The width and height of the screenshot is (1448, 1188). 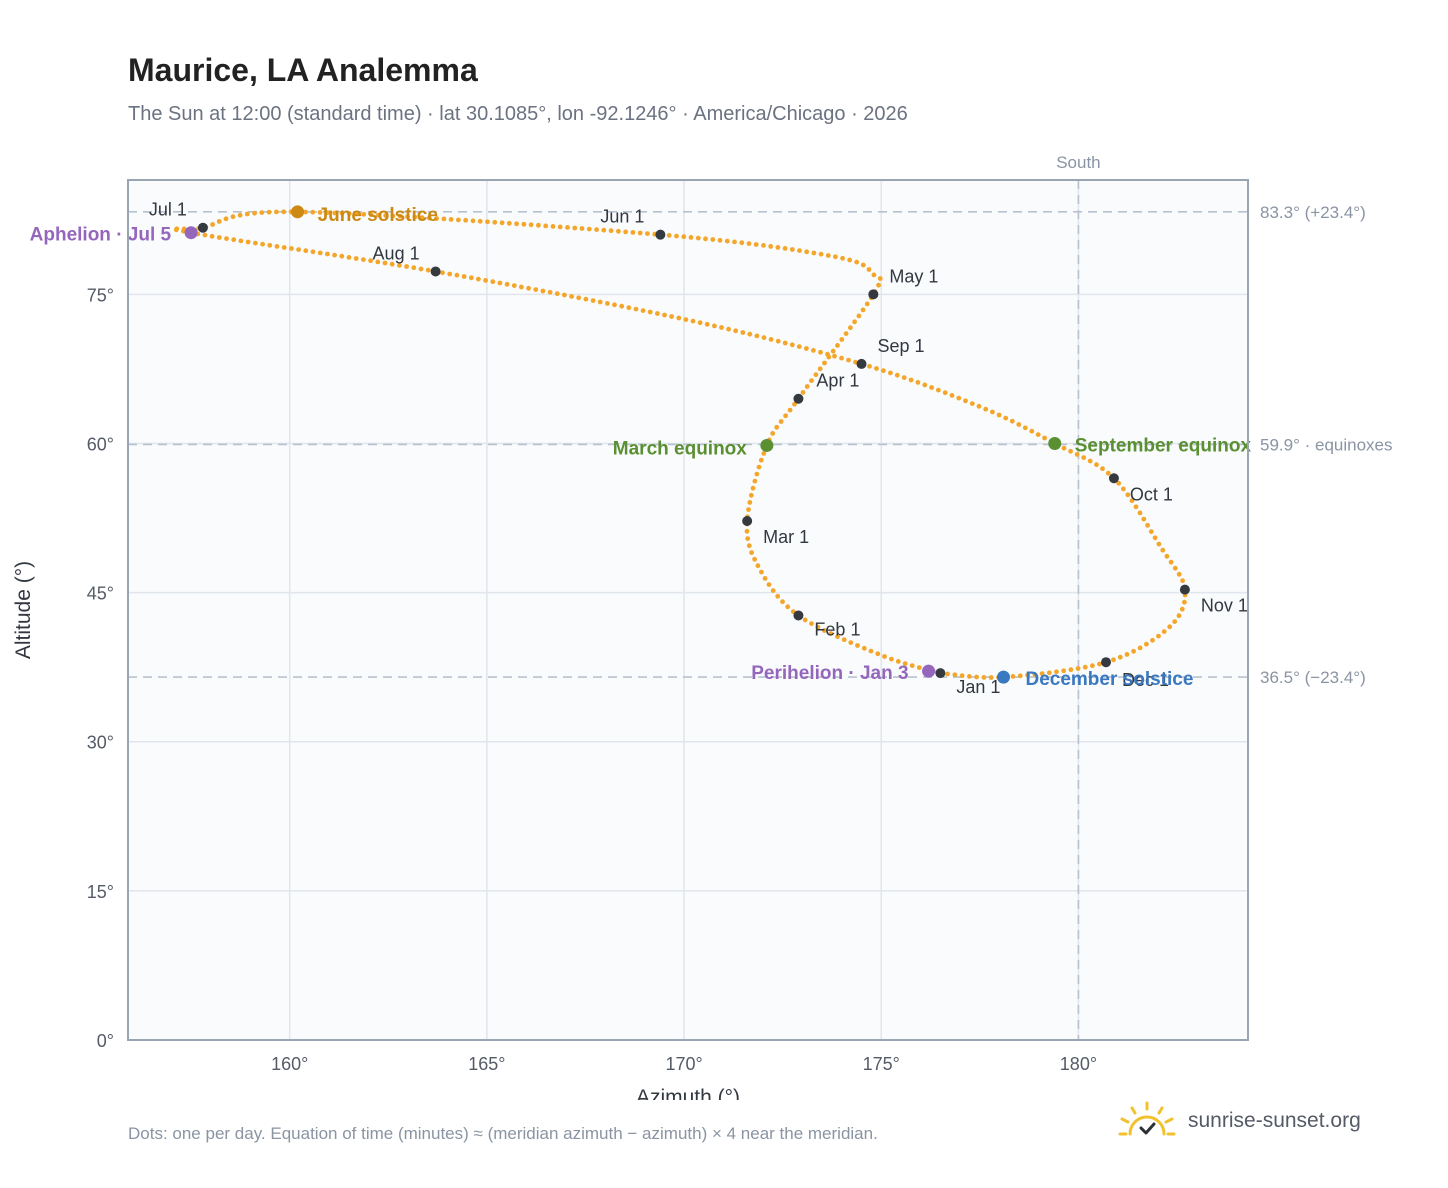 I want to click on month-marker-label: Oct 1, so click(x=1151, y=494).